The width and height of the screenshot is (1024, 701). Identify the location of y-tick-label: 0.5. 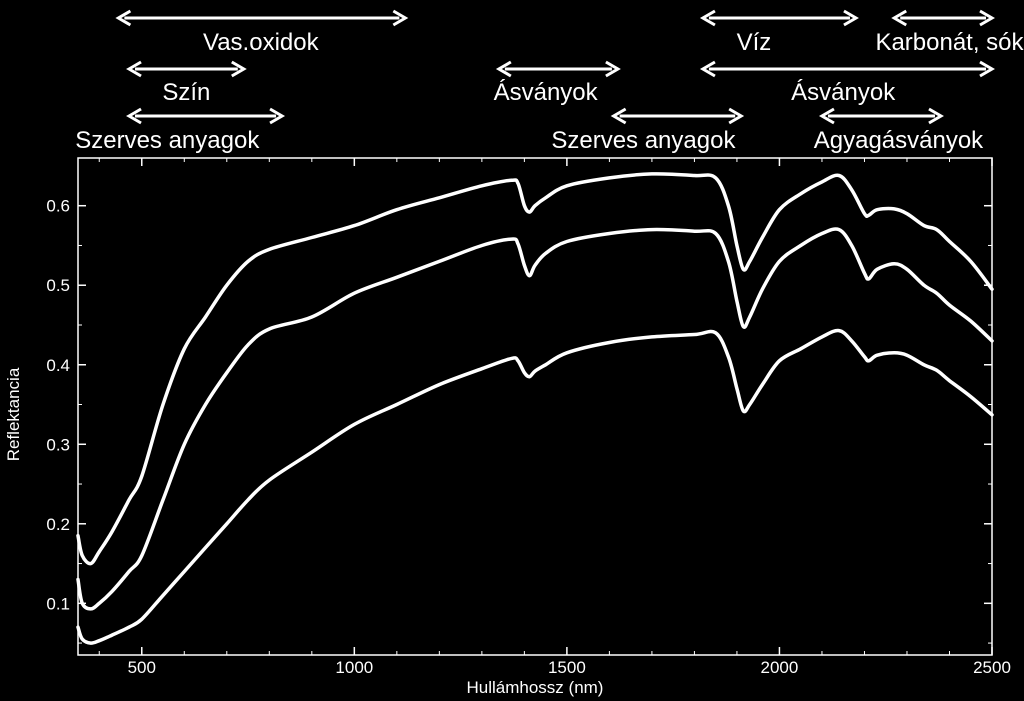
(58, 285).